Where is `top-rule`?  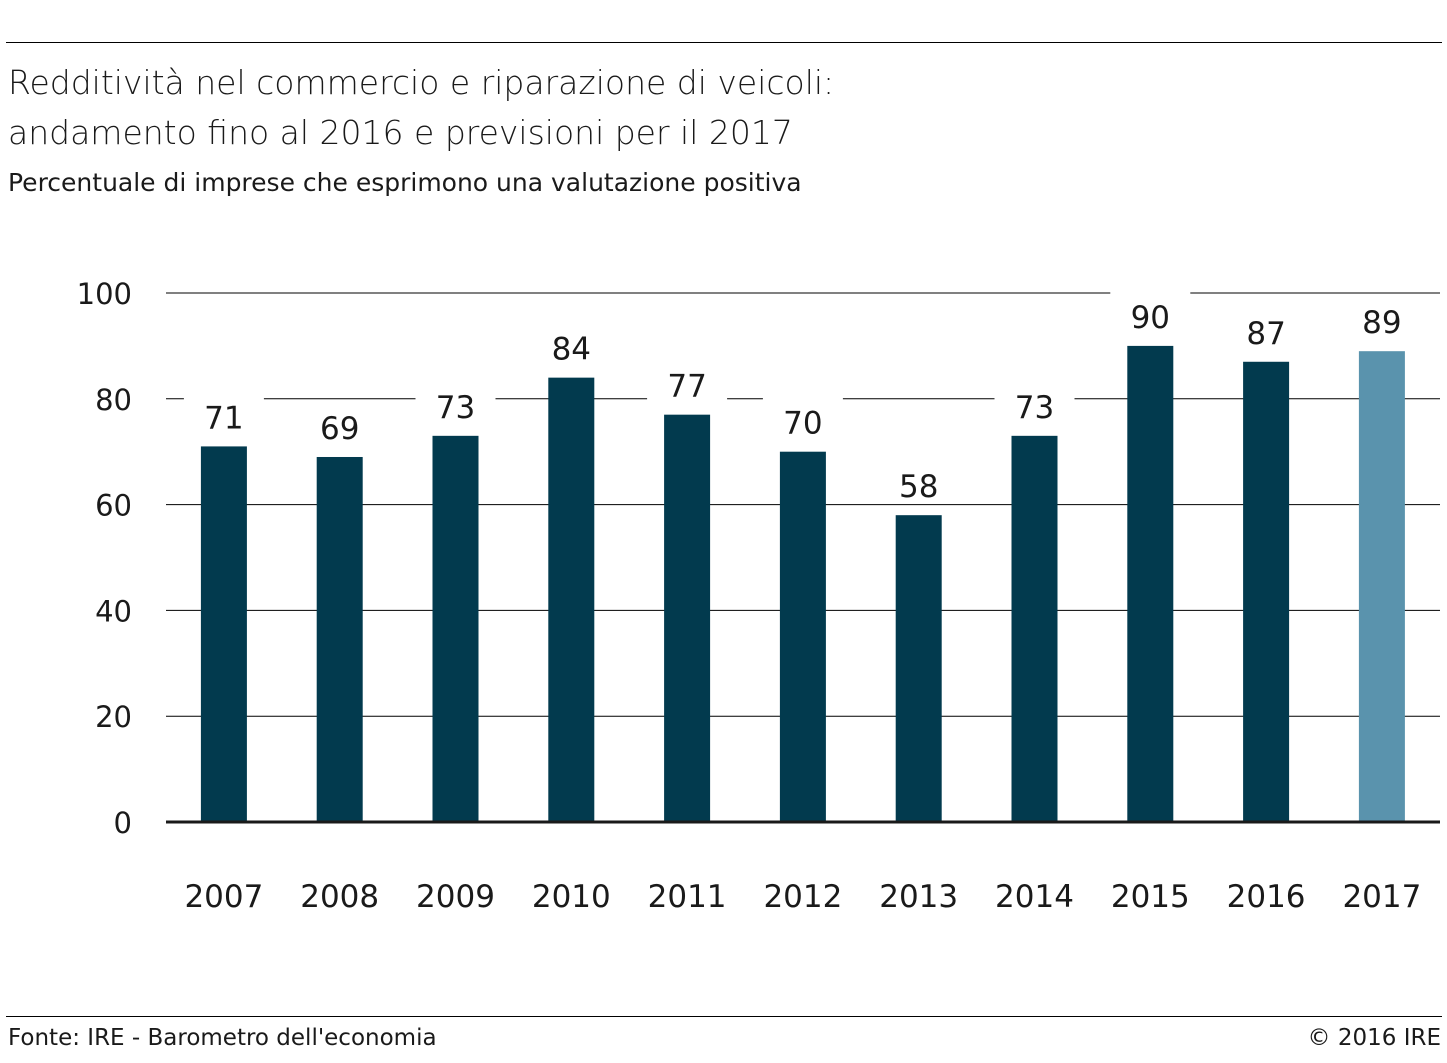 top-rule is located at coordinates (724, 42).